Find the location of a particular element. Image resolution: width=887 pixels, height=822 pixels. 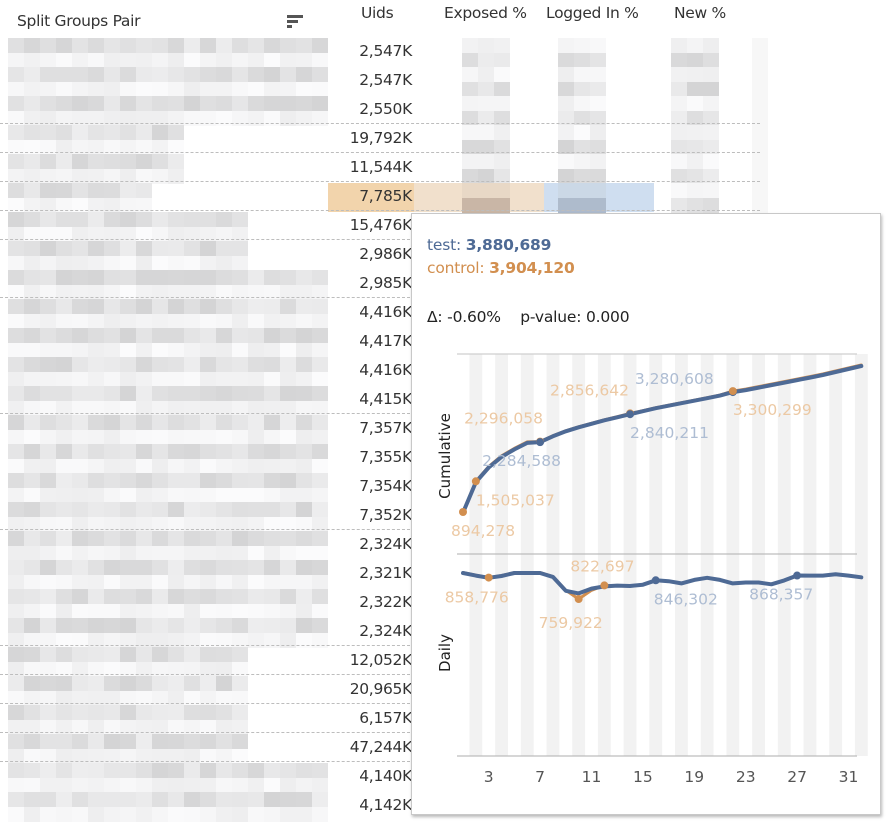

daily-data-label: 846,302 is located at coordinates (686, 599).